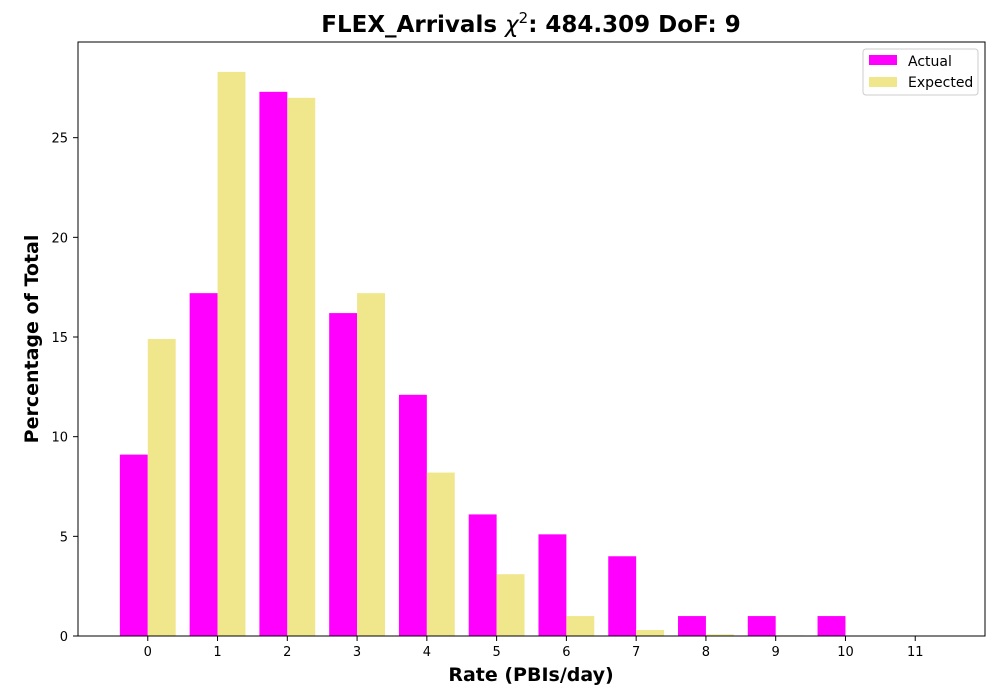 The height and width of the screenshot is (700, 1000). Describe the element at coordinates (920, 72) in the screenshot. I see `legend: Actual Expected` at that location.